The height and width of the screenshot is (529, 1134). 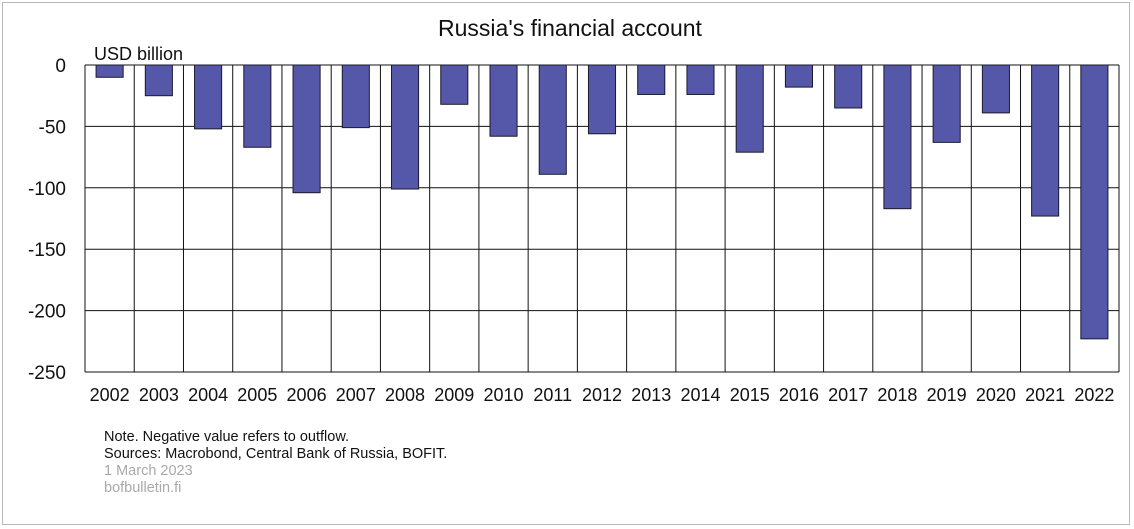 I want to click on y-axis-unit-label: USD billion, so click(x=138, y=54).